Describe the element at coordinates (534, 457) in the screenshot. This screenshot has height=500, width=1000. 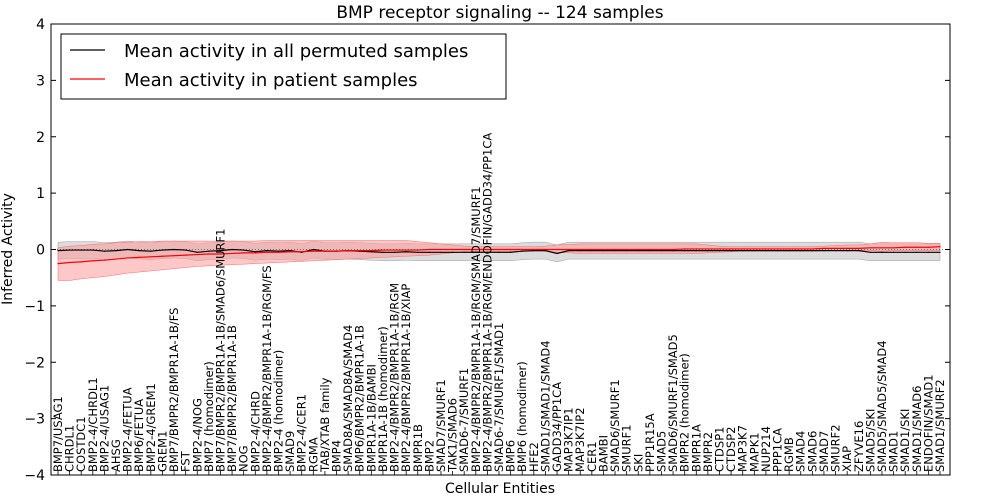
I see `x-tick-label: HFE2` at that location.